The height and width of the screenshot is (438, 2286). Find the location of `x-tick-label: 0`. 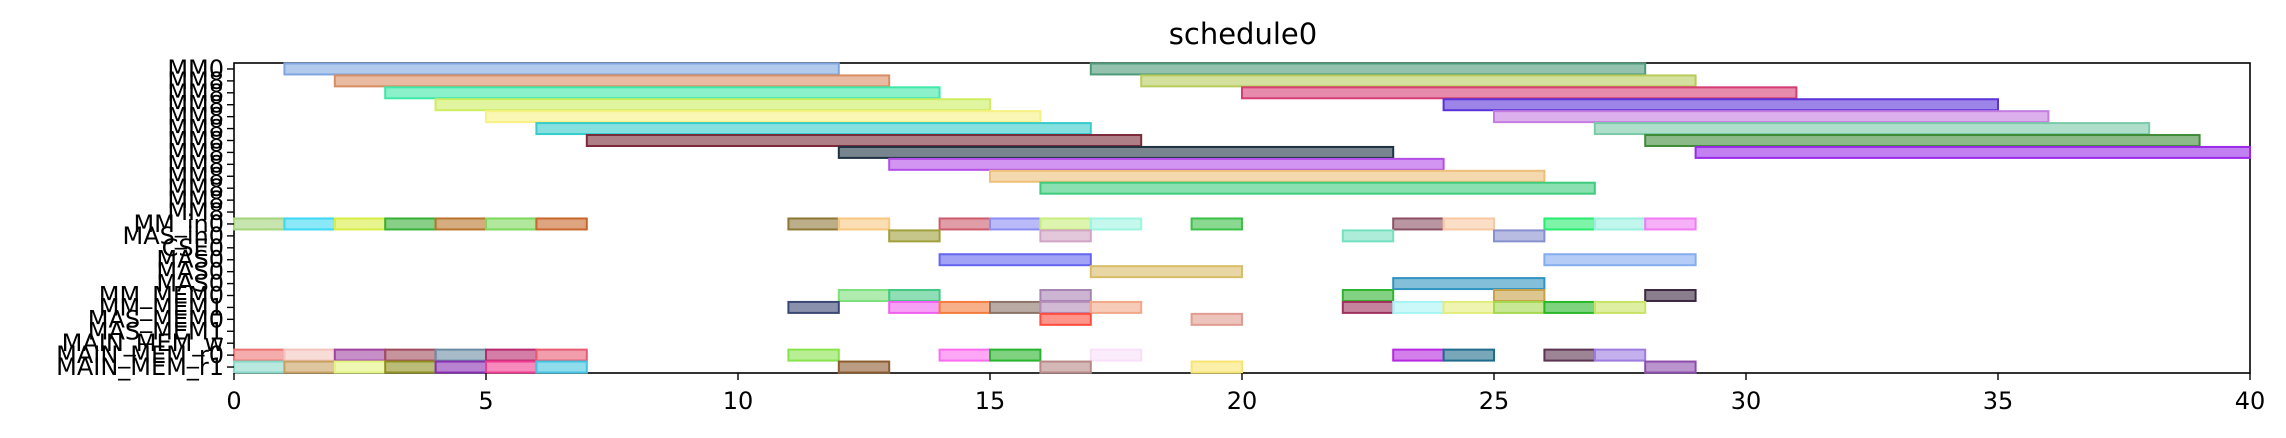

x-tick-label: 0 is located at coordinates (233, 401).